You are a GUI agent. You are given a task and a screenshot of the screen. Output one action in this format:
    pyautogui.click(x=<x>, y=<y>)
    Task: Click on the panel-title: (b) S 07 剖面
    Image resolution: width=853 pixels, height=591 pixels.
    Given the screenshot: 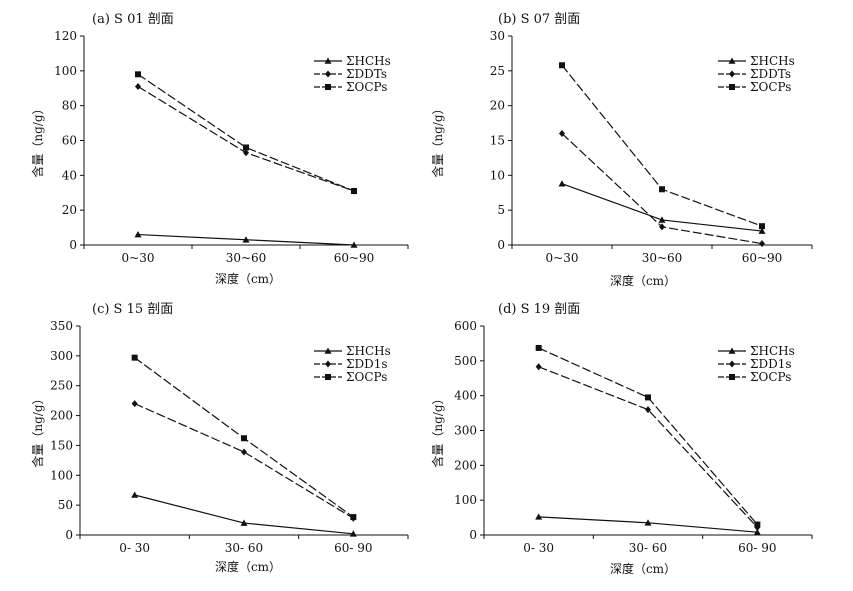 What is the action you would take?
    pyautogui.click(x=539, y=19)
    